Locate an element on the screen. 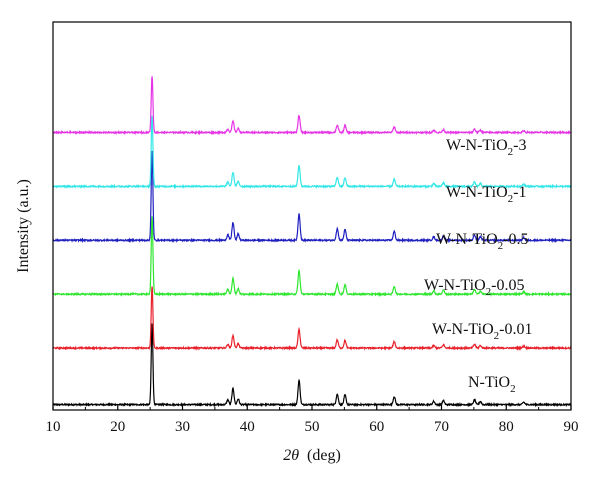 The width and height of the screenshot is (600, 489). x-tick-label: 90 is located at coordinates (571, 427).